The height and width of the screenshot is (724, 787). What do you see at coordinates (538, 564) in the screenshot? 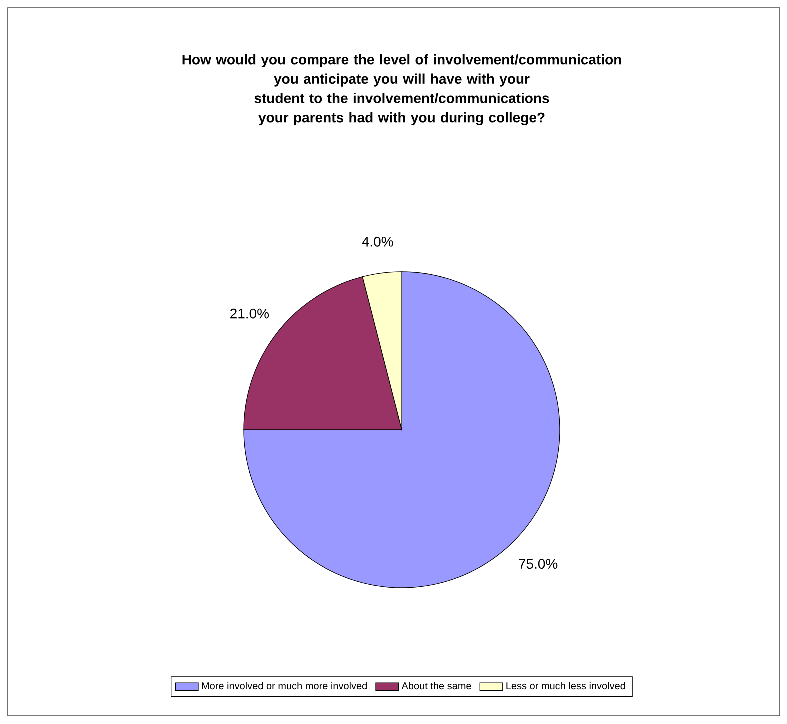
I see `data-label: 75.0%` at bounding box center [538, 564].